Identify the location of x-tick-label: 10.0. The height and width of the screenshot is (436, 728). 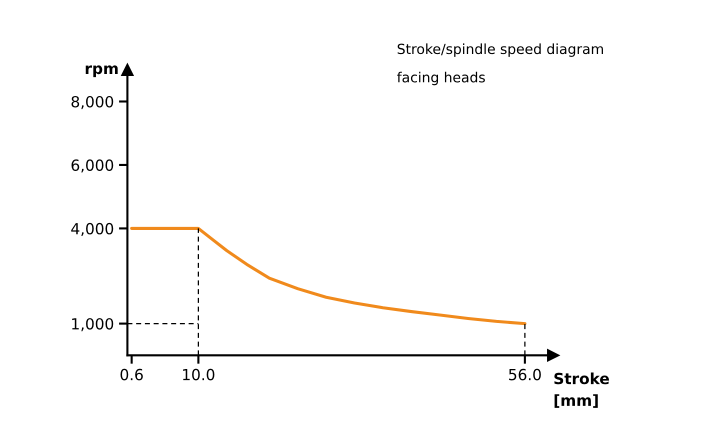
(198, 374).